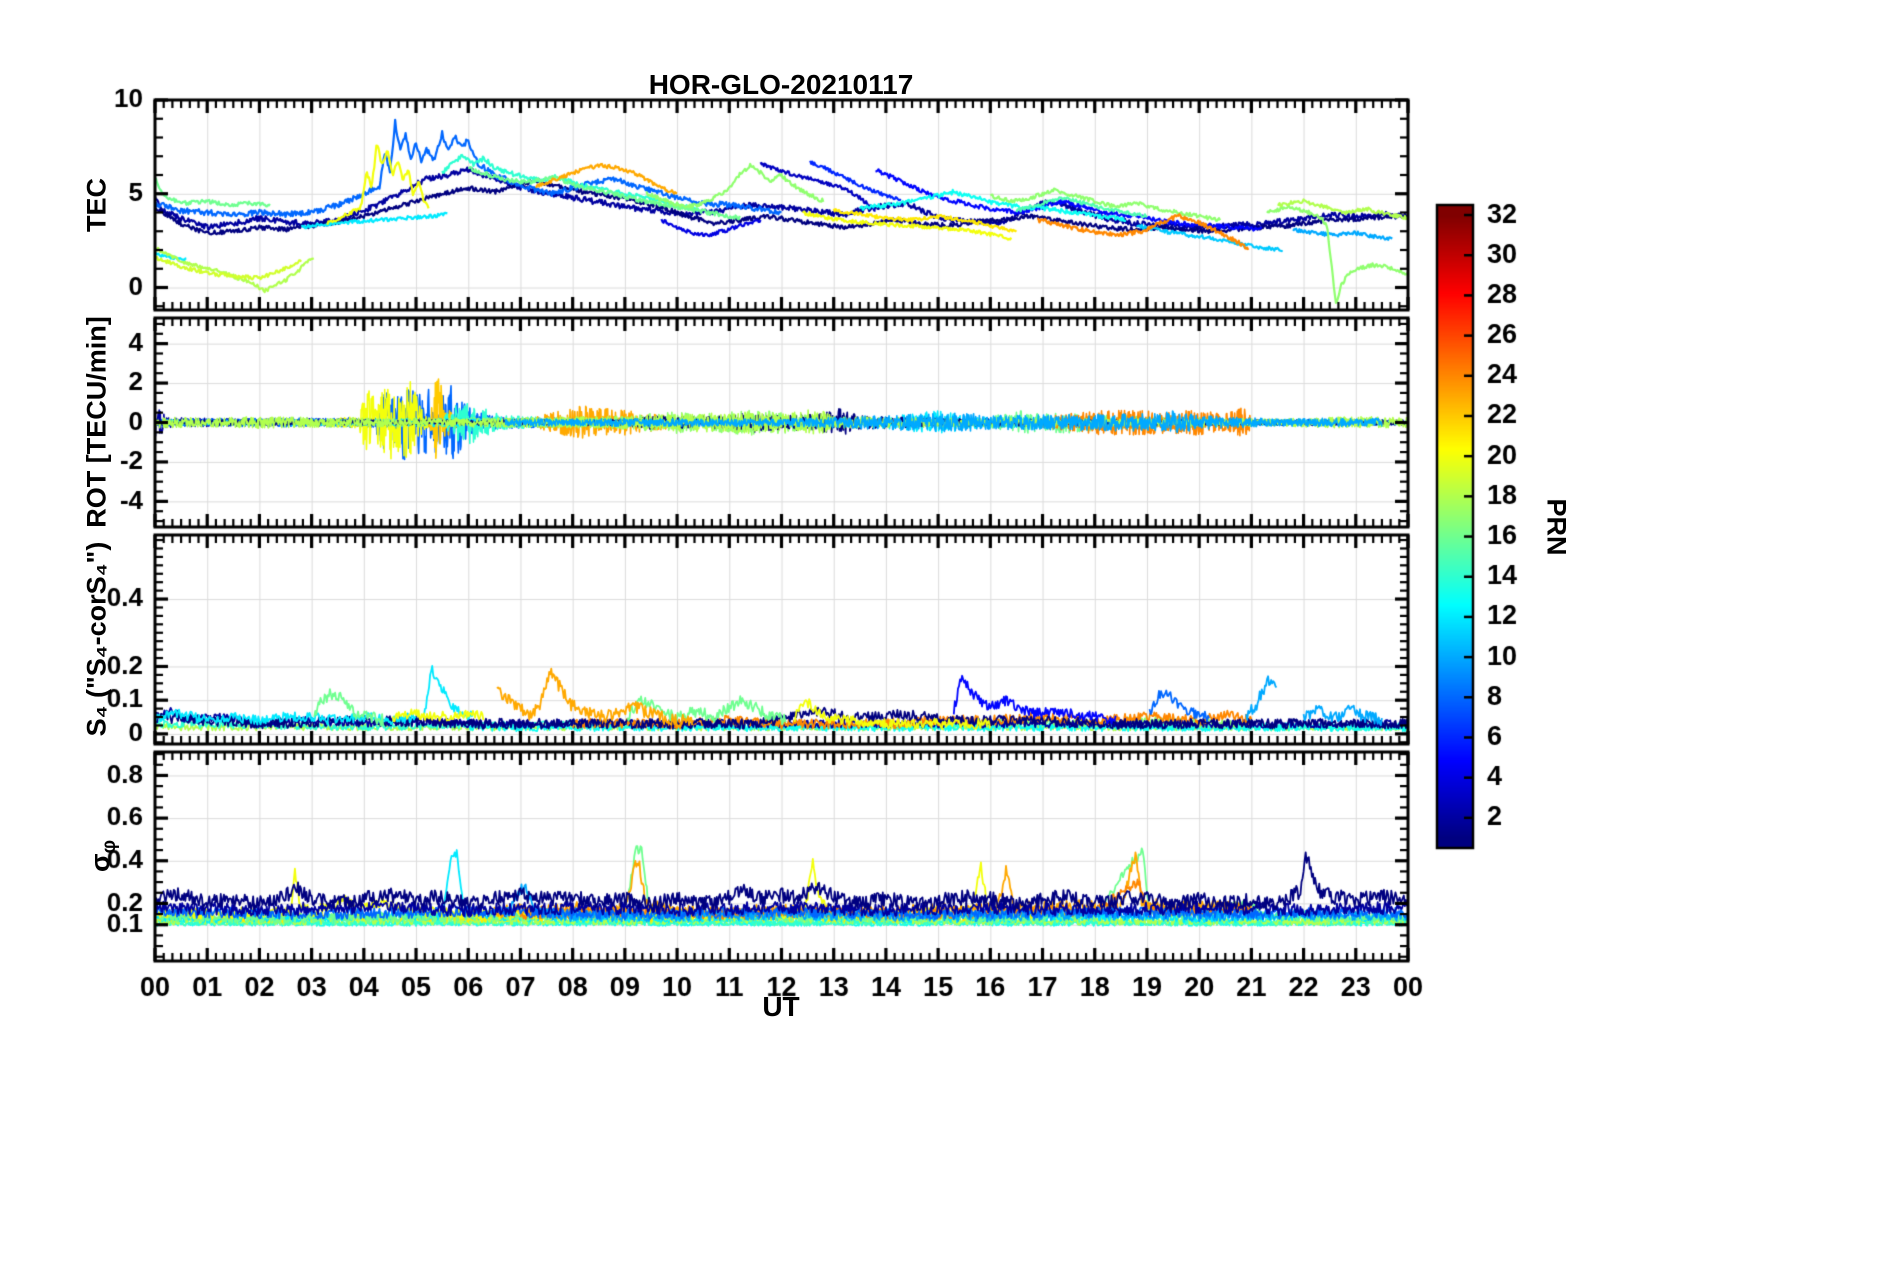 Image resolution: width=1902 pixels, height=1272 pixels. What do you see at coordinates (96, 422) in the screenshot?
I see `rot-axis-label: ROT [TECU/min]` at bounding box center [96, 422].